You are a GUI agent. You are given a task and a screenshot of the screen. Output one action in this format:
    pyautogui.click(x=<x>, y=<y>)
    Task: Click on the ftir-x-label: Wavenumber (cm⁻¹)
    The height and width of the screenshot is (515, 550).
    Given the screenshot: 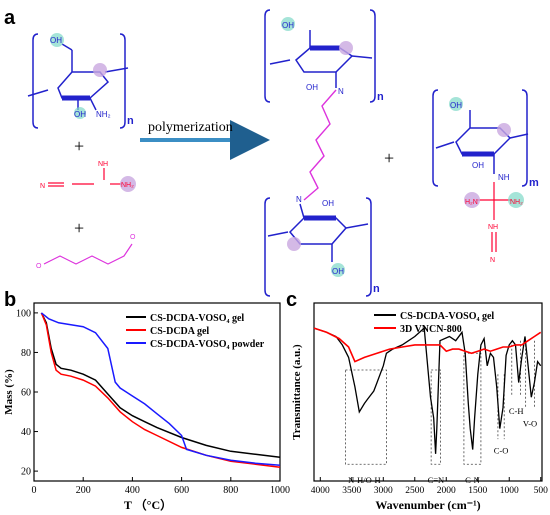 What is the action you would take?
    pyautogui.click(x=427, y=505)
    